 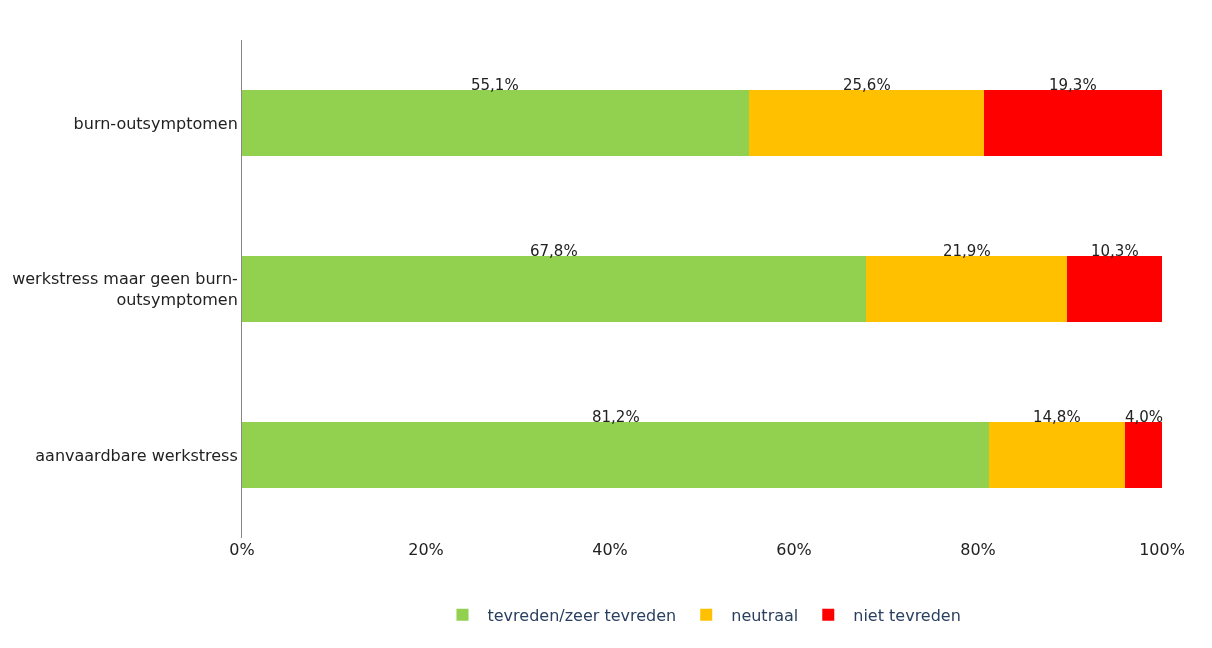 What do you see at coordinates (125, 289) in the screenshot?
I see `y-tick-label: werkstress maar geen burn-outsymptomen` at bounding box center [125, 289].